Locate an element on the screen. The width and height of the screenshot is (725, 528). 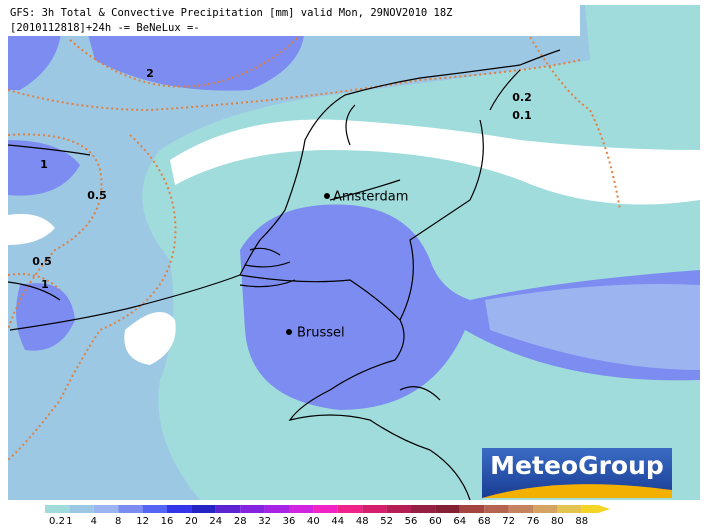
subtitle: [2010112818]+24h -= BeNeLux =- is located at coordinates (105, 28).